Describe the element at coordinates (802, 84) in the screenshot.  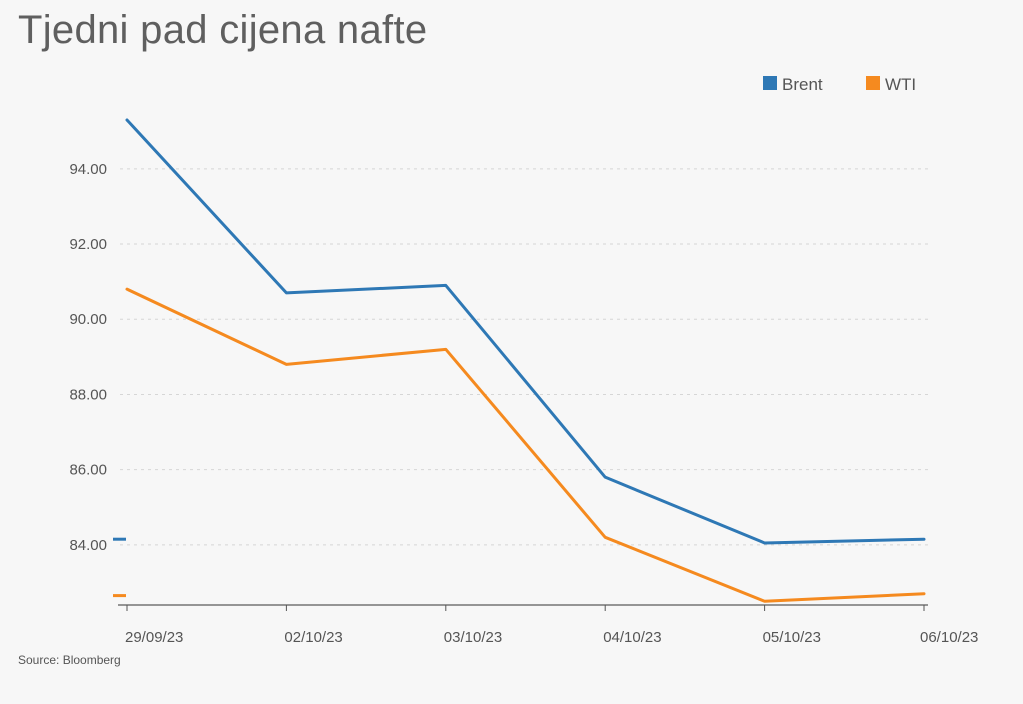
I see `legend-label-brent: Brent` at that location.